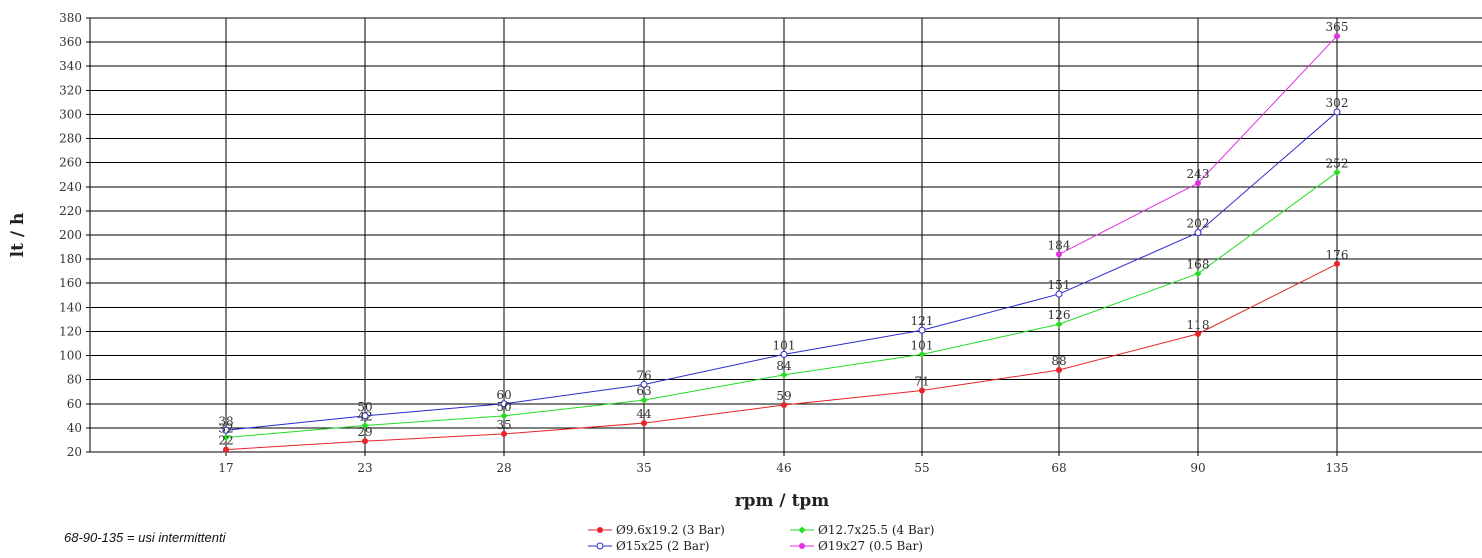 The image size is (1482, 558). I want to click on x-tick-label: 68, so click(1058, 468).